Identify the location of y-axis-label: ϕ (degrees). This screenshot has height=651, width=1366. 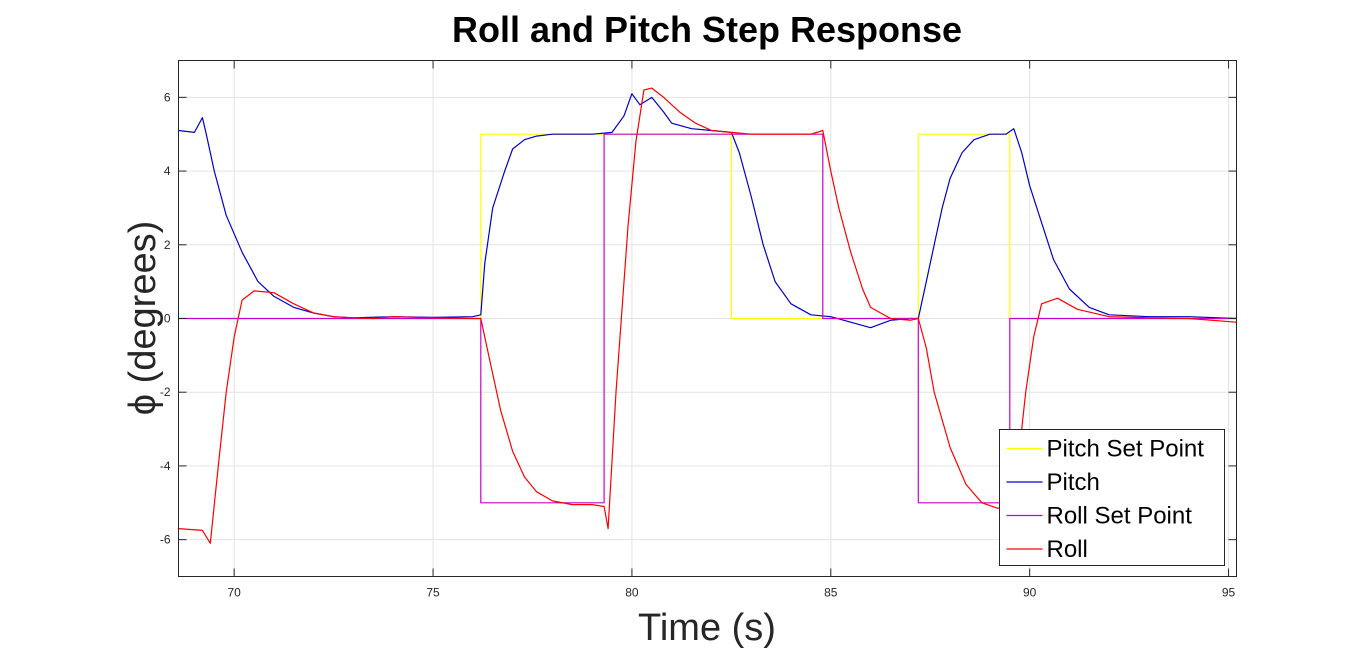
(143, 318).